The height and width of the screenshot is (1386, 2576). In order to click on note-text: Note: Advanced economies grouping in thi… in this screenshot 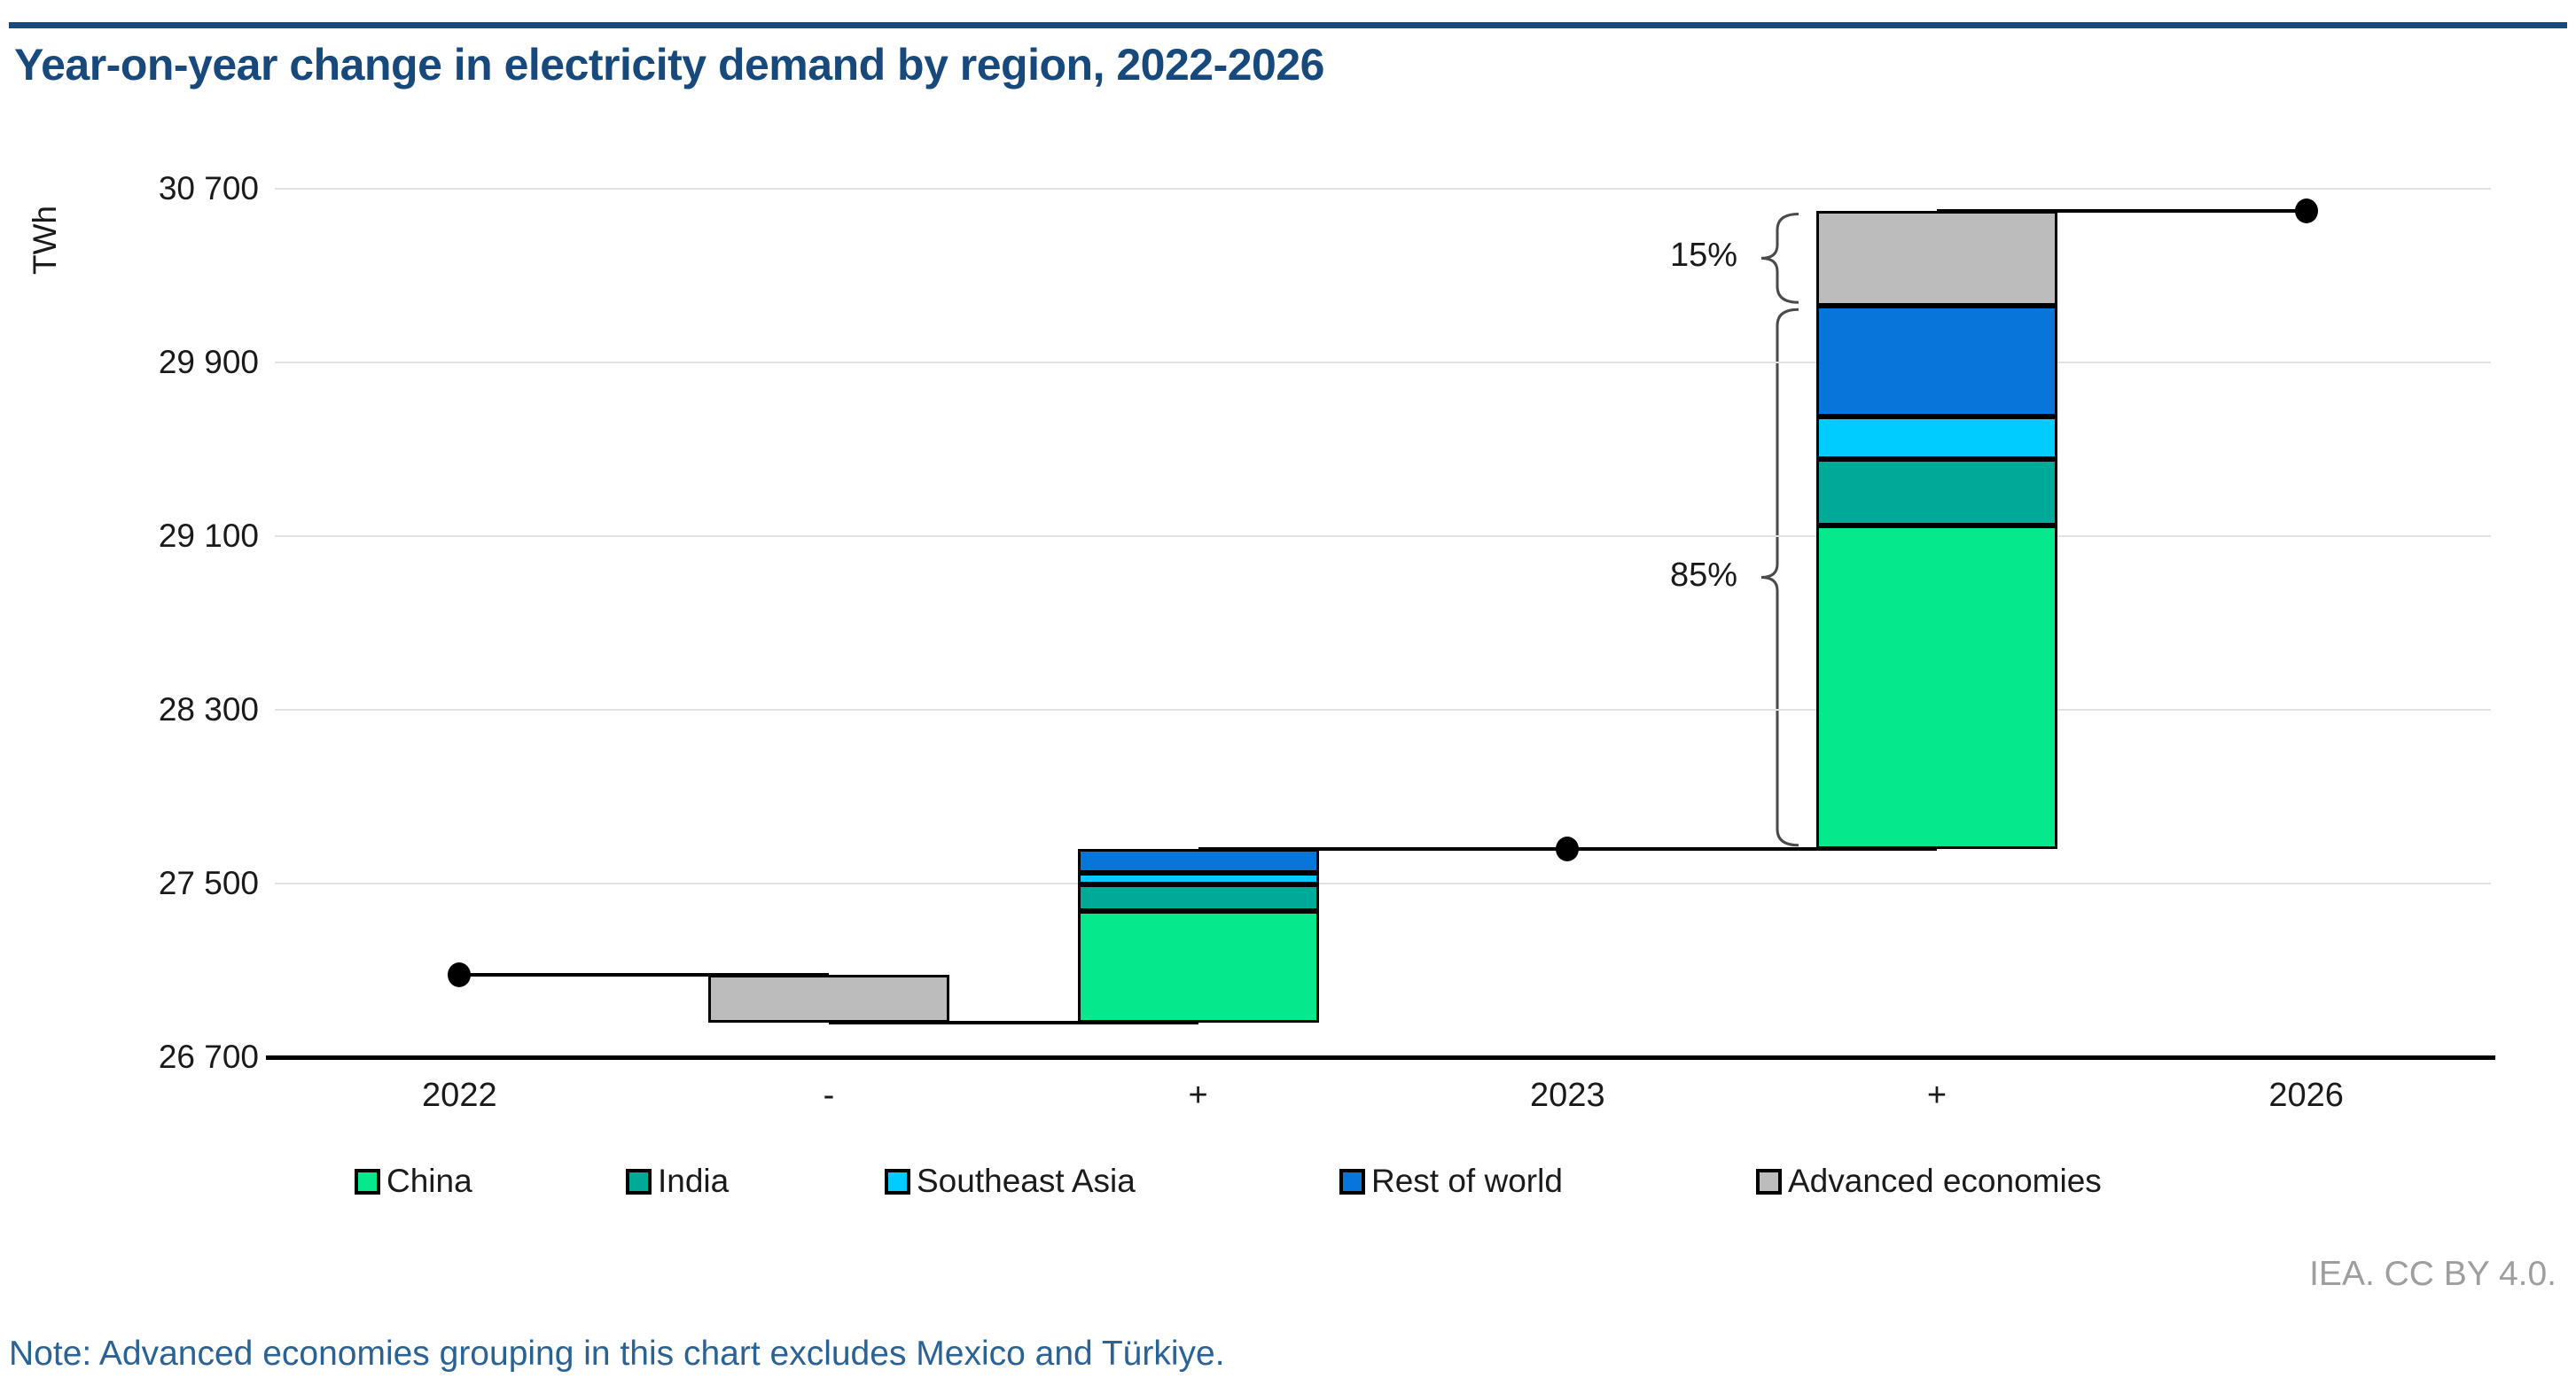, I will do `click(617, 1354)`.